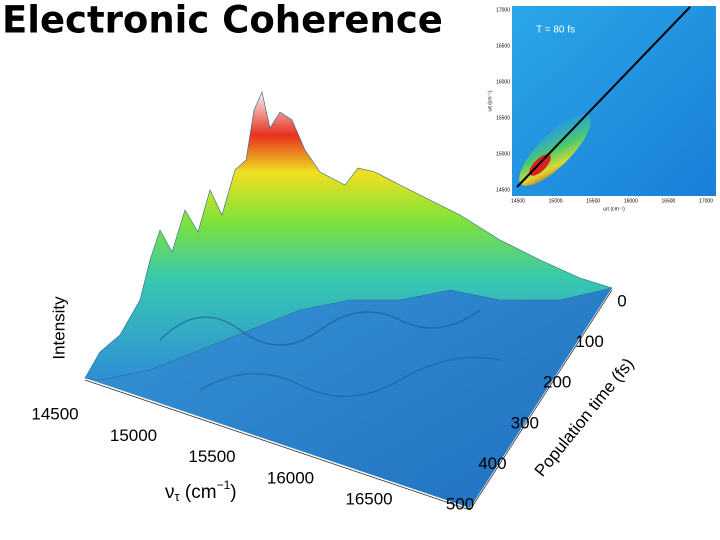 The image size is (720, 540). What do you see at coordinates (503, 154) in the screenshot?
I see `inset-y-tick-label: 15000` at bounding box center [503, 154].